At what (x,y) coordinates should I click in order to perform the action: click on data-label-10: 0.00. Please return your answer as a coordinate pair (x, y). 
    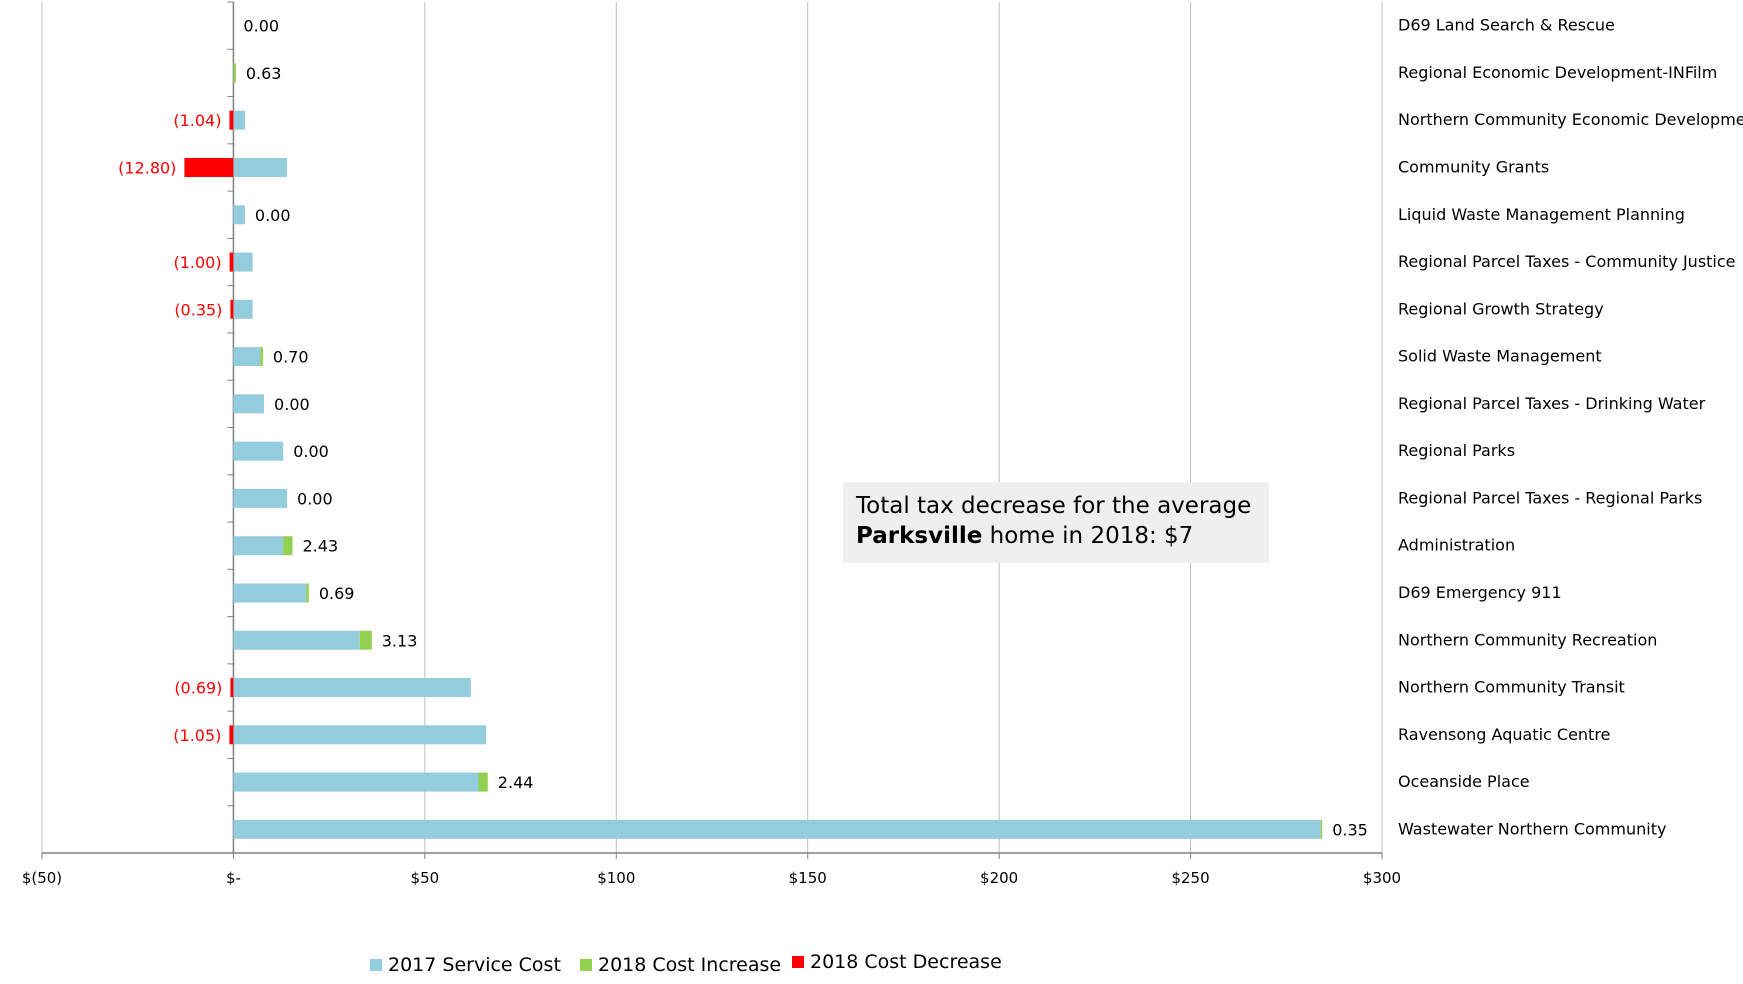
    Looking at the image, I should click on (315, 498).